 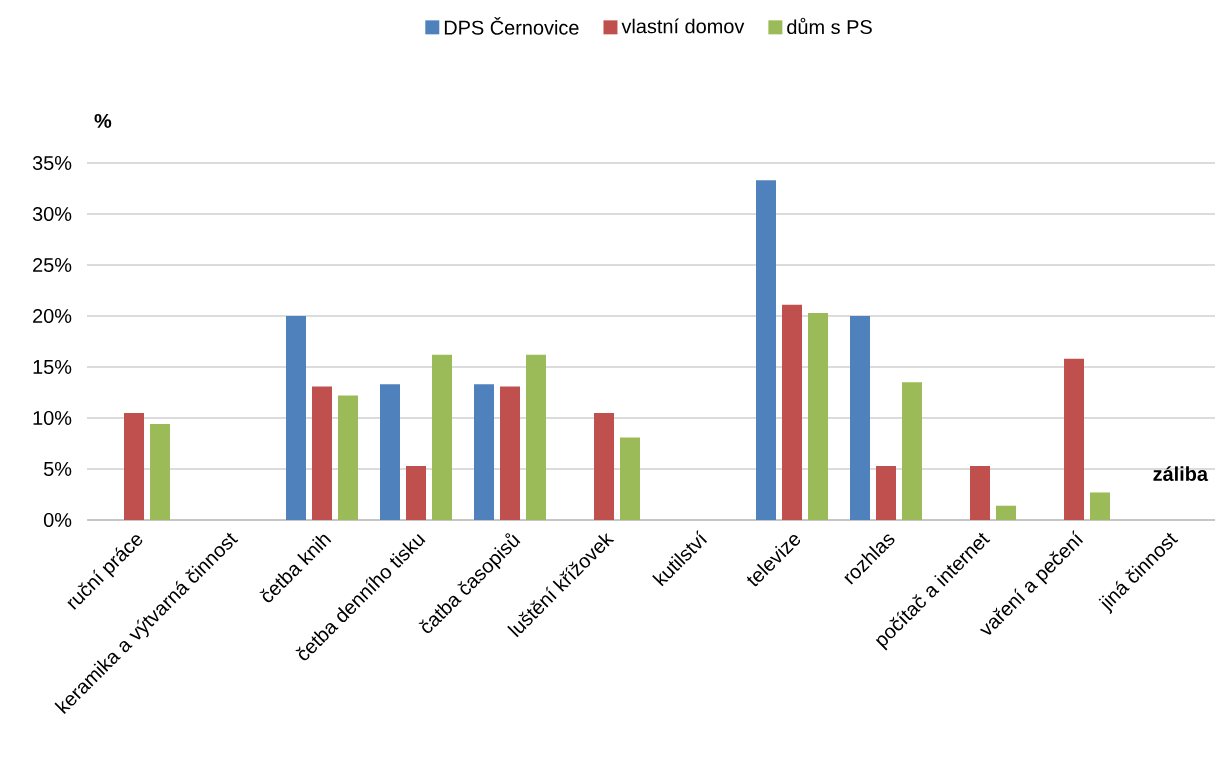 What do you see at coordinates (1181, 473) in the screenshot?
I see `x-axis-title: záliba` at bounding box center [1181, 473].